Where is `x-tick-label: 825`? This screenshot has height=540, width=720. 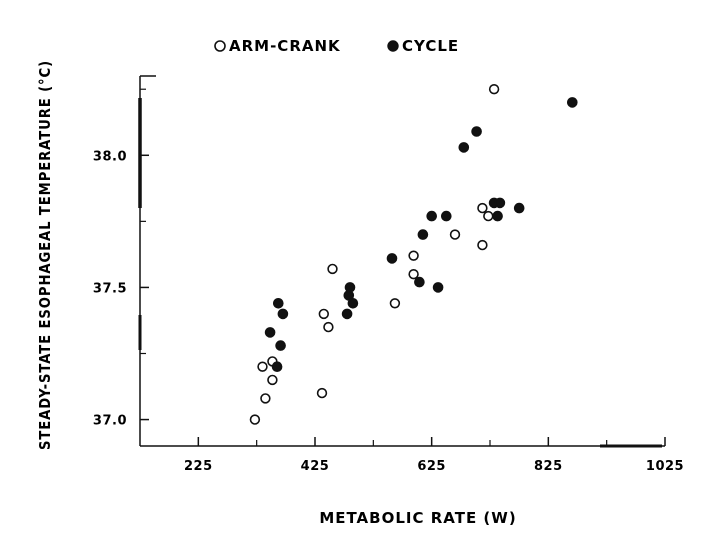 x-tick-label: 825 is located at coordinates (548, 466).